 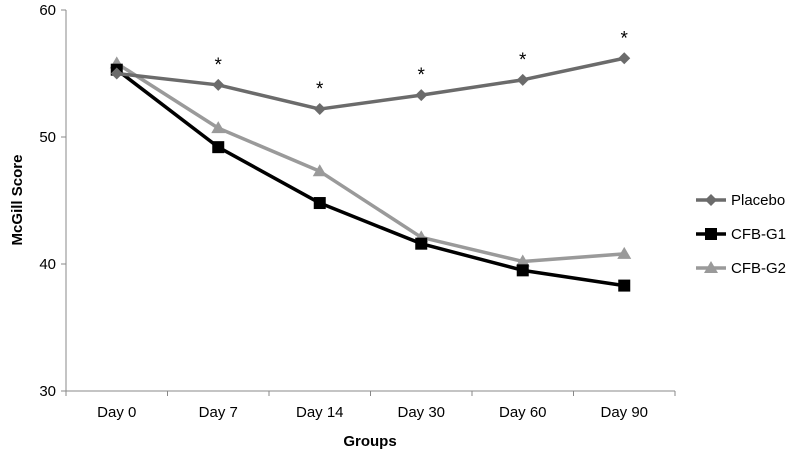 I want to click on y-tick-label: 40, so click(x=47, y=264).